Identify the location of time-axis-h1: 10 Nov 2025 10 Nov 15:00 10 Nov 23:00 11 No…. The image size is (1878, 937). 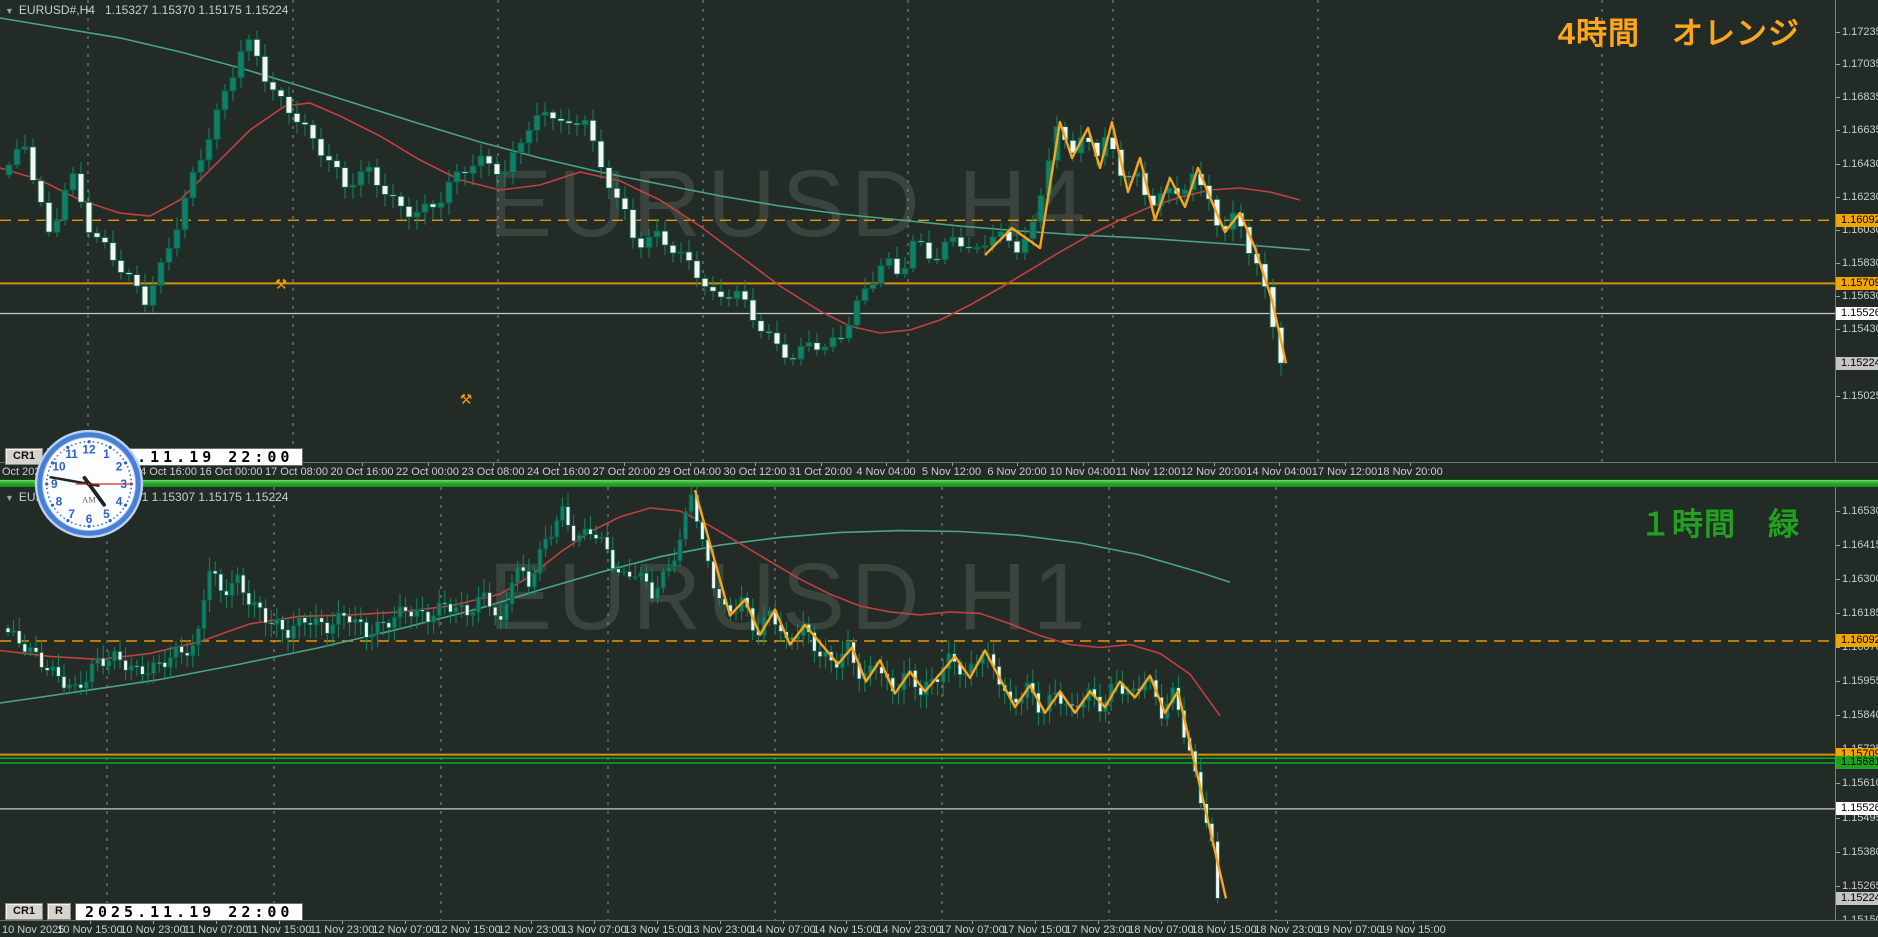
(939, 928).